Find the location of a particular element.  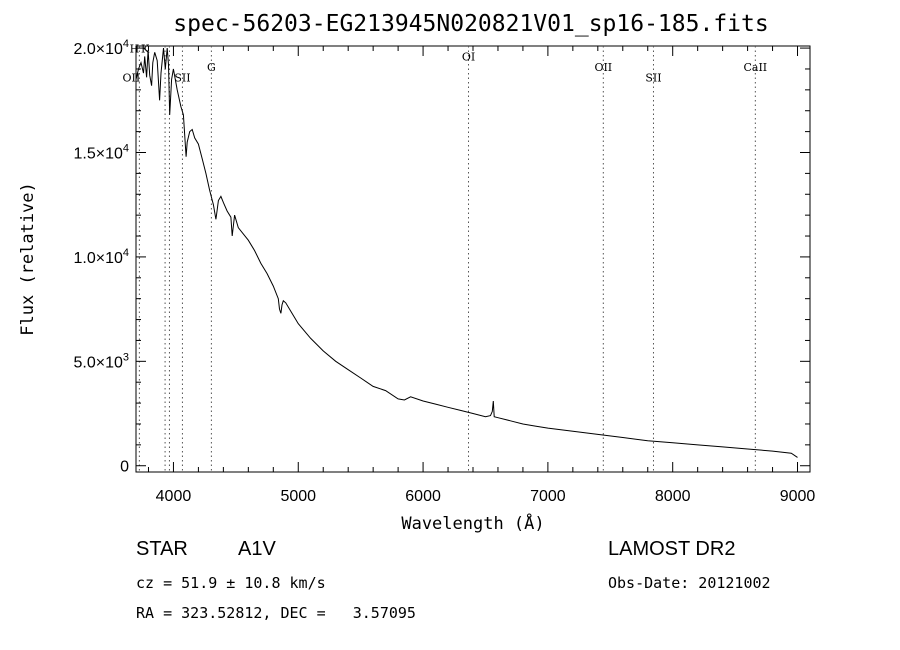

y-tick-label-3: 1.5×10⁴ is located at coordinates (101, 153).